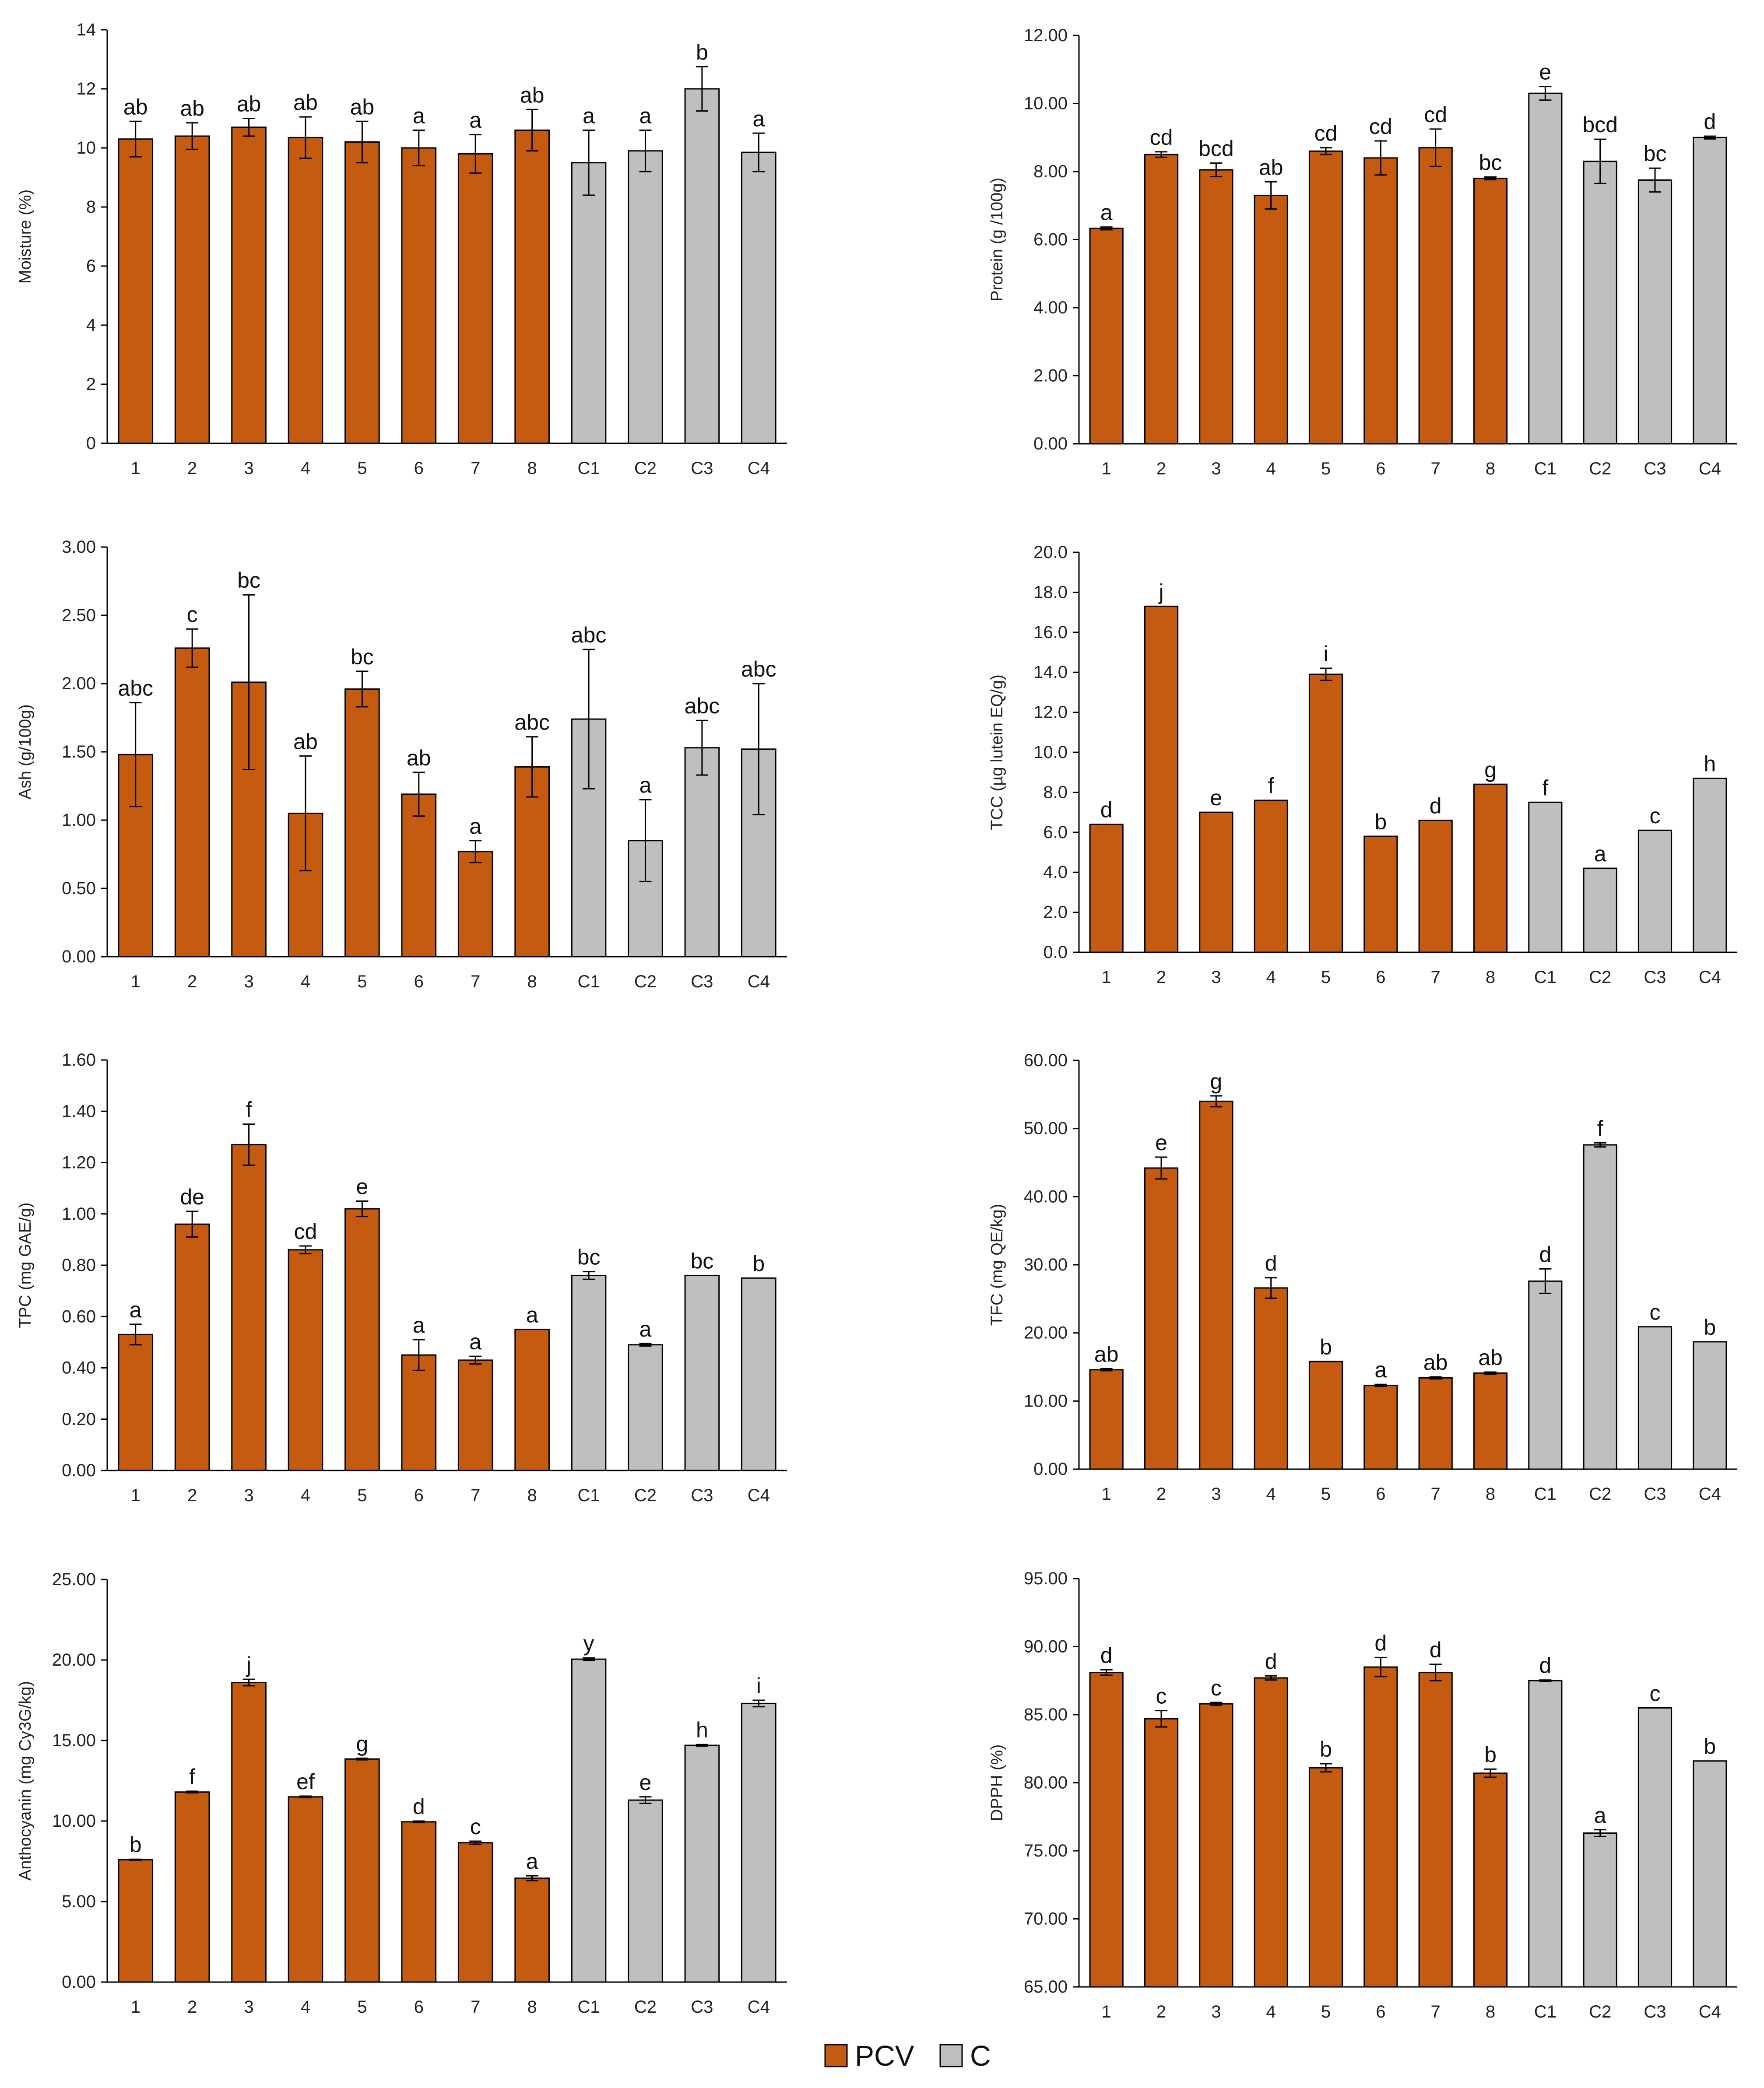 The image size is (1764, 2088). What do you see at coordinates (1046, 35) in the screenshot?
I see `y-tick-label: 12.00` at bounding box center [1046, 35].